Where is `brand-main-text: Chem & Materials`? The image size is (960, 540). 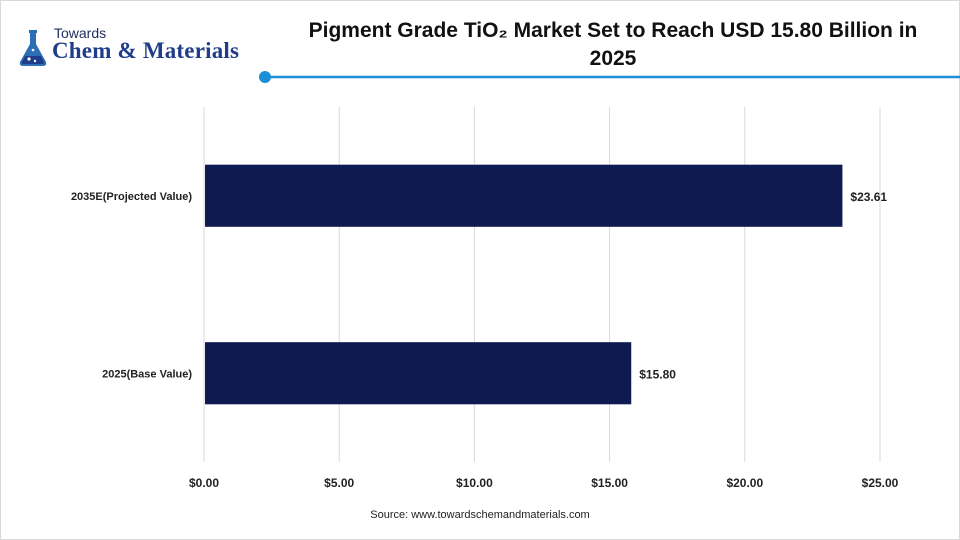
brand-main-text: Chem & Materials is located at coordinates (146, 50).